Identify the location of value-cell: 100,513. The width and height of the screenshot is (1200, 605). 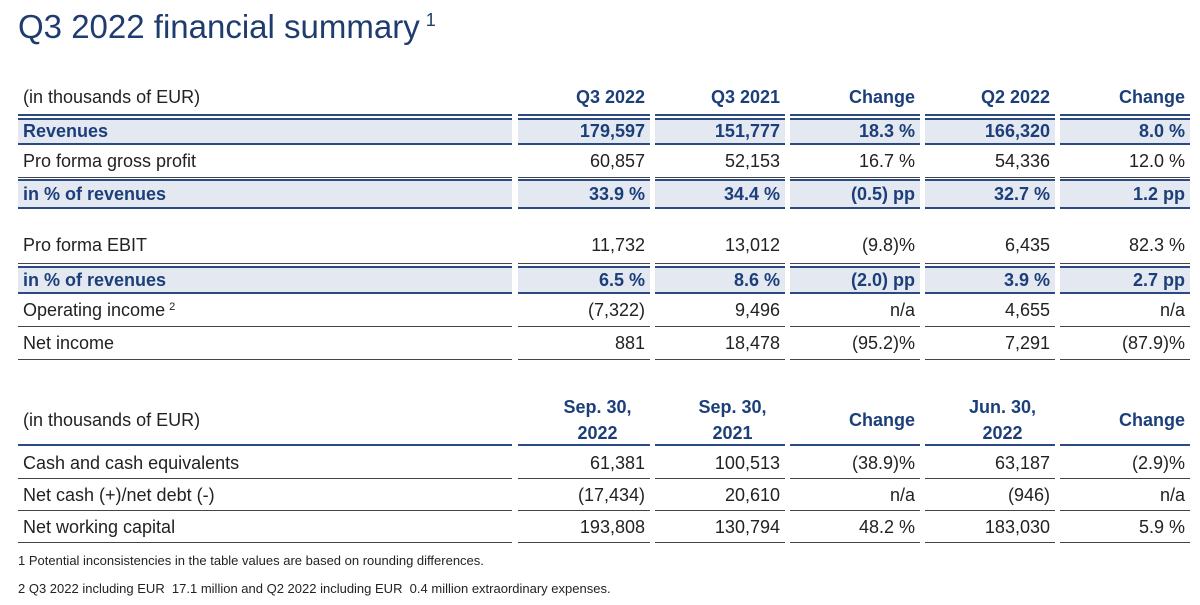
(720, 463).